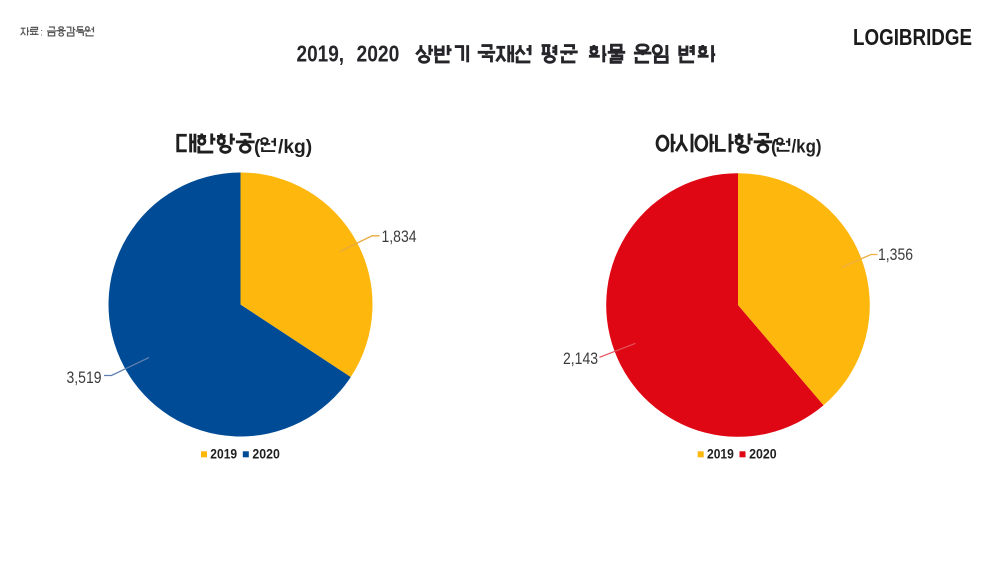 This screenshot has height=562, width=1000. I want to click on svg-text: LOGIBRIDGE, so click(912, 37).